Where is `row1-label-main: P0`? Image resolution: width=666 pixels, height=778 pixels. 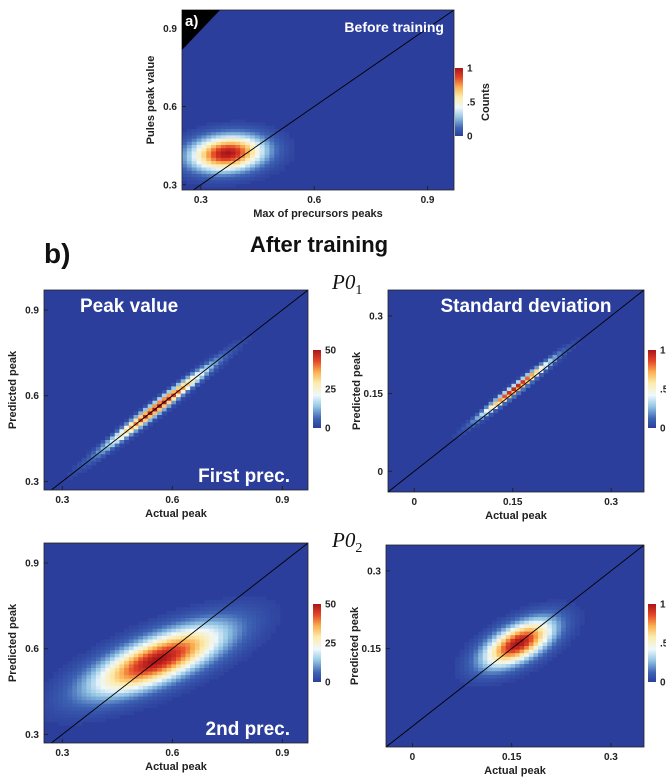 row1-label-main: P0 is located at coordinates (344, 282).